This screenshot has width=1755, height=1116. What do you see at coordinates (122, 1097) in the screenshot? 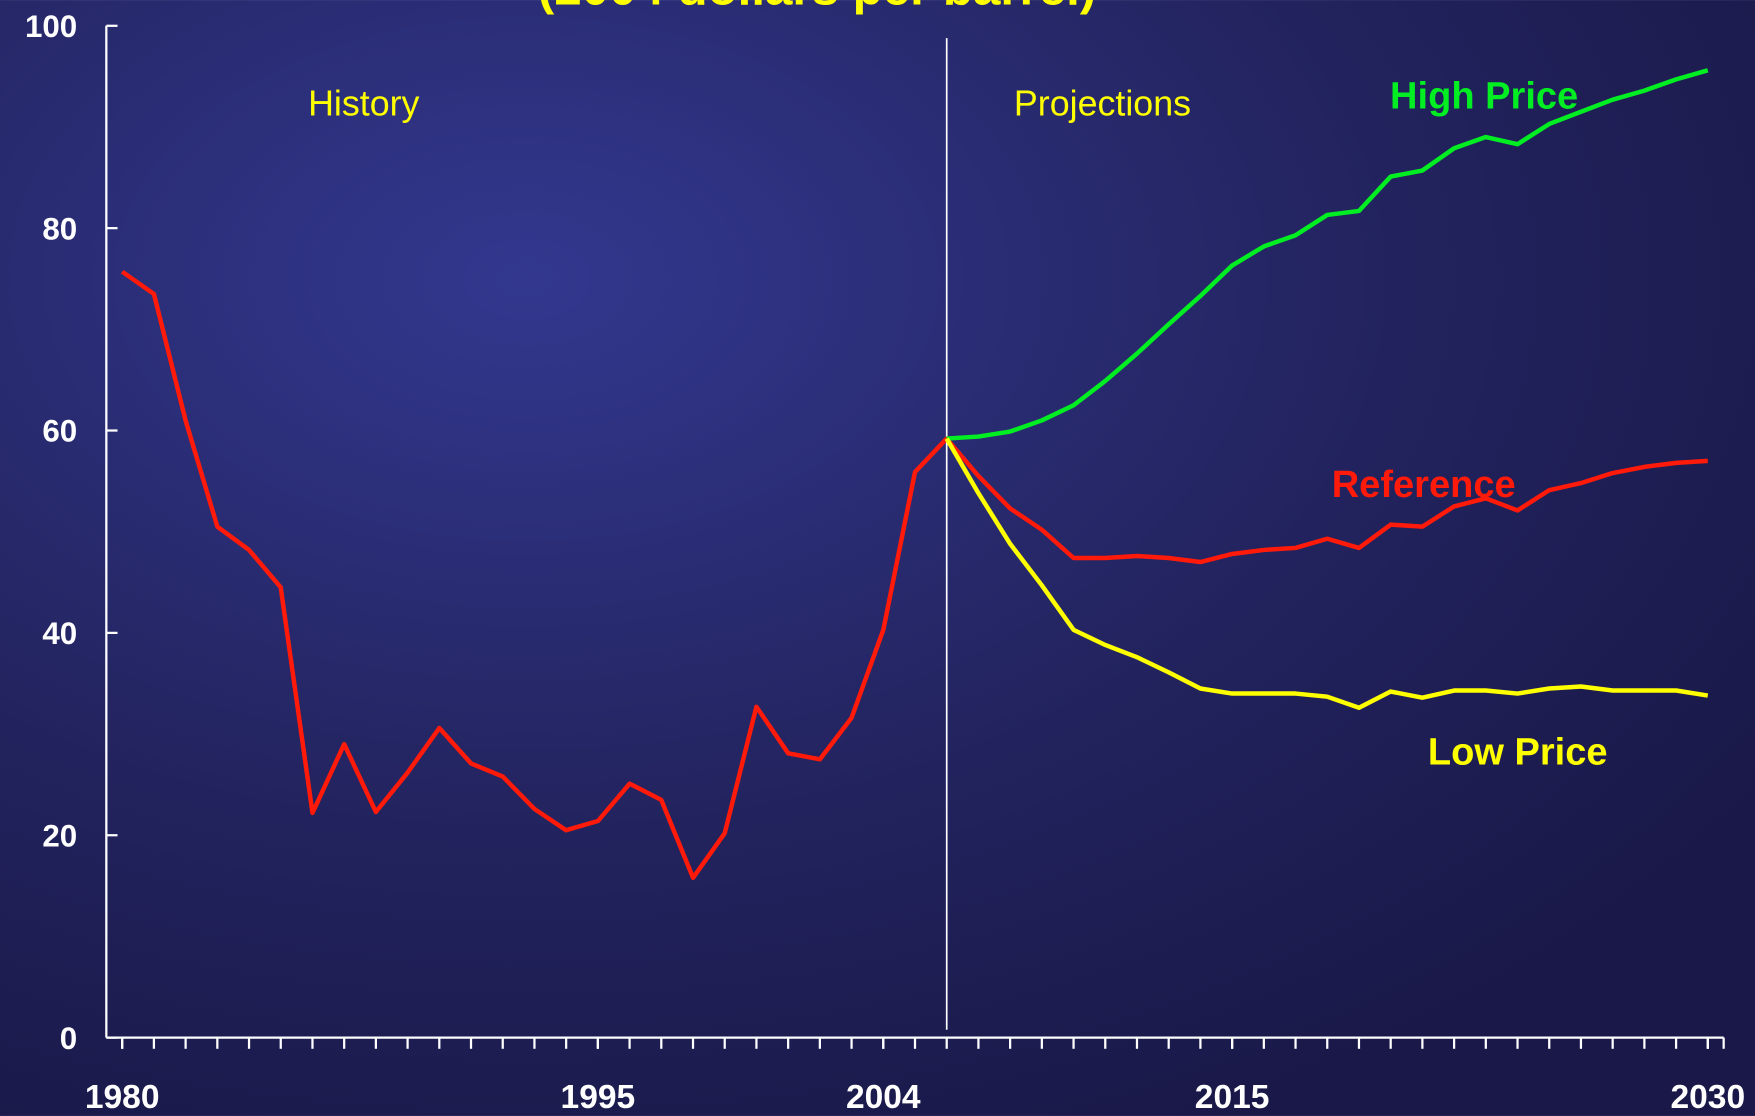
I see `x-tick-label: 1980` at bounding box center [122, 1097].